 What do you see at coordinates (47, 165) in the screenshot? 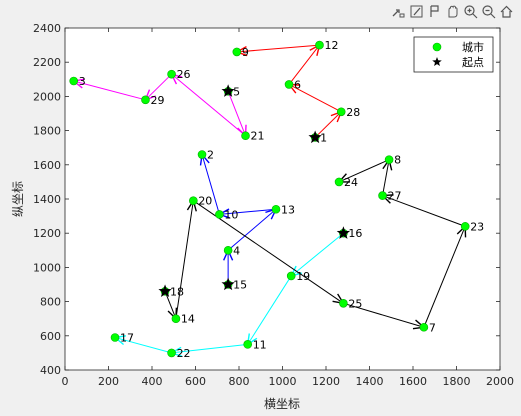
I see `y-tick-label: 1600` at bounding box center [47, 165].